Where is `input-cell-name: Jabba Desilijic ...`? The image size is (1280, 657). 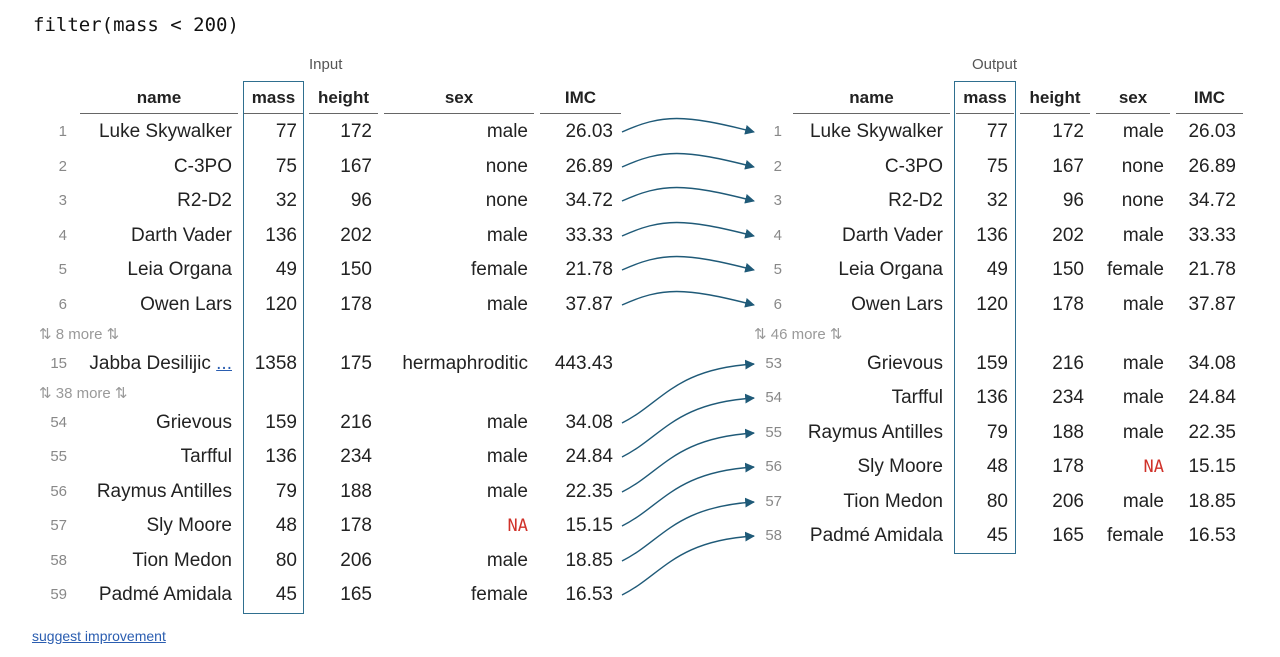 input-cell-name: Jabba Desilijic ... is located at coordinates (146, 364).